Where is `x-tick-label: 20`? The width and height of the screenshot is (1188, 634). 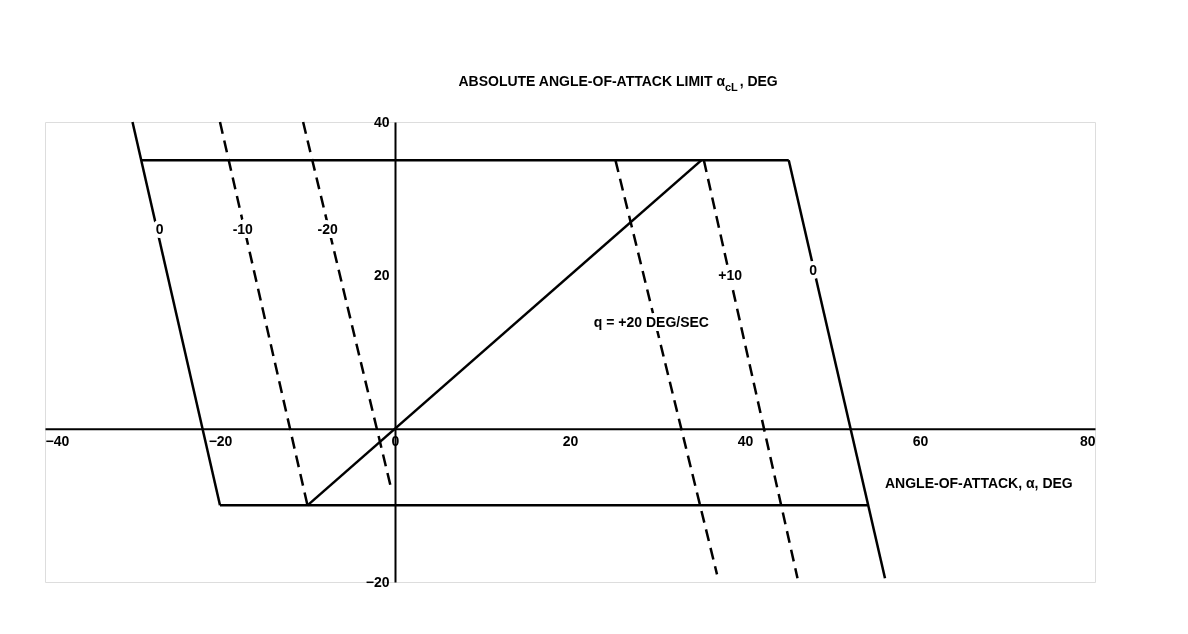
x-tick-label: 20 is located at coordinates (570, 441).